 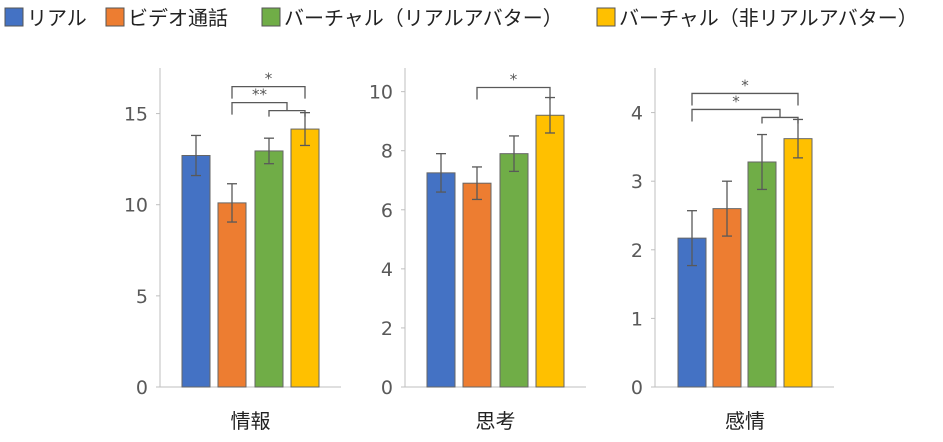 I want to click on y-tick-label: 1, so click(x=637, y=319).